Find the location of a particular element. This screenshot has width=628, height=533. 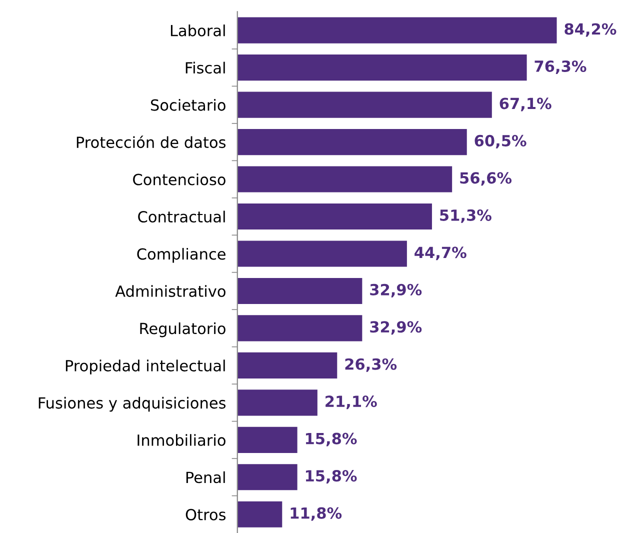

y-tick-label: Penal is located at coordinates (205, 477).